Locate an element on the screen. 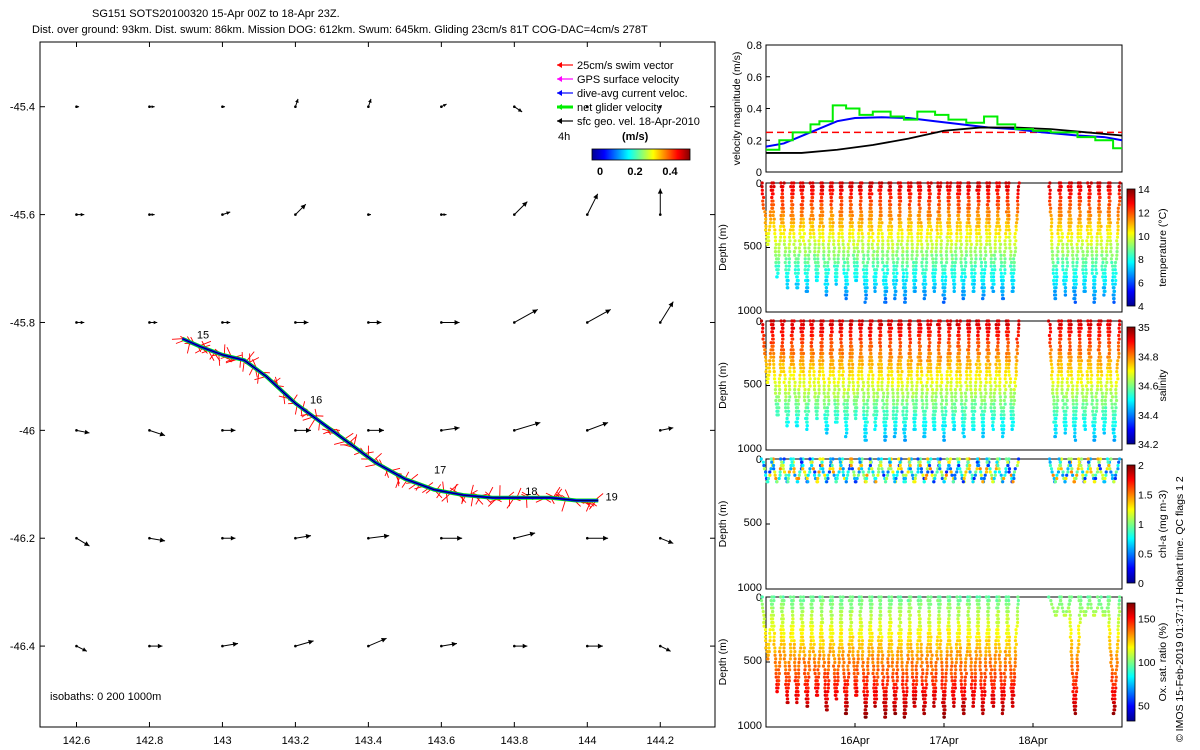 This screenshot has width=1200, height=750. depth-ylabel: Depth (m) is located at coordinates (723, 385).